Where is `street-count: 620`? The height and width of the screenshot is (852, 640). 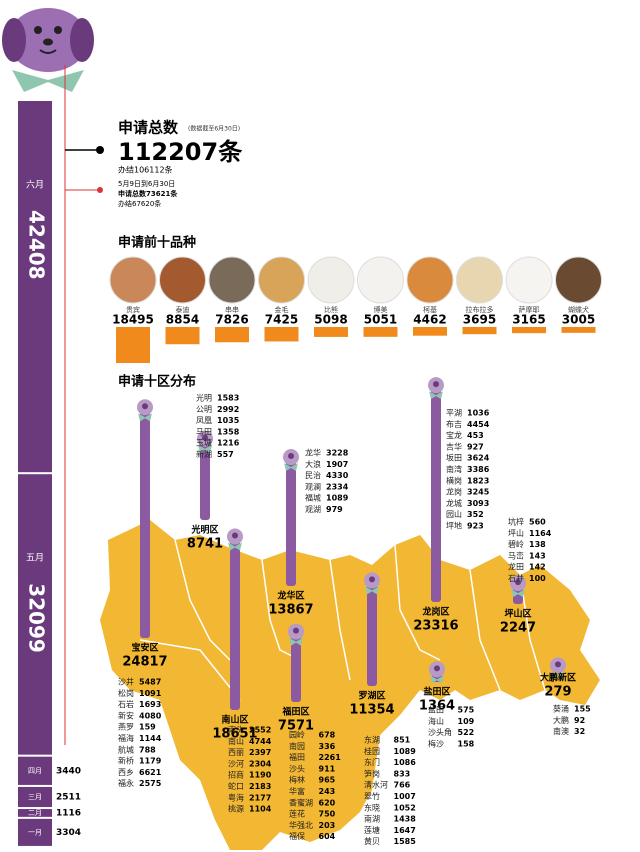 street-count: 620 is located at coordinates (327, 802).